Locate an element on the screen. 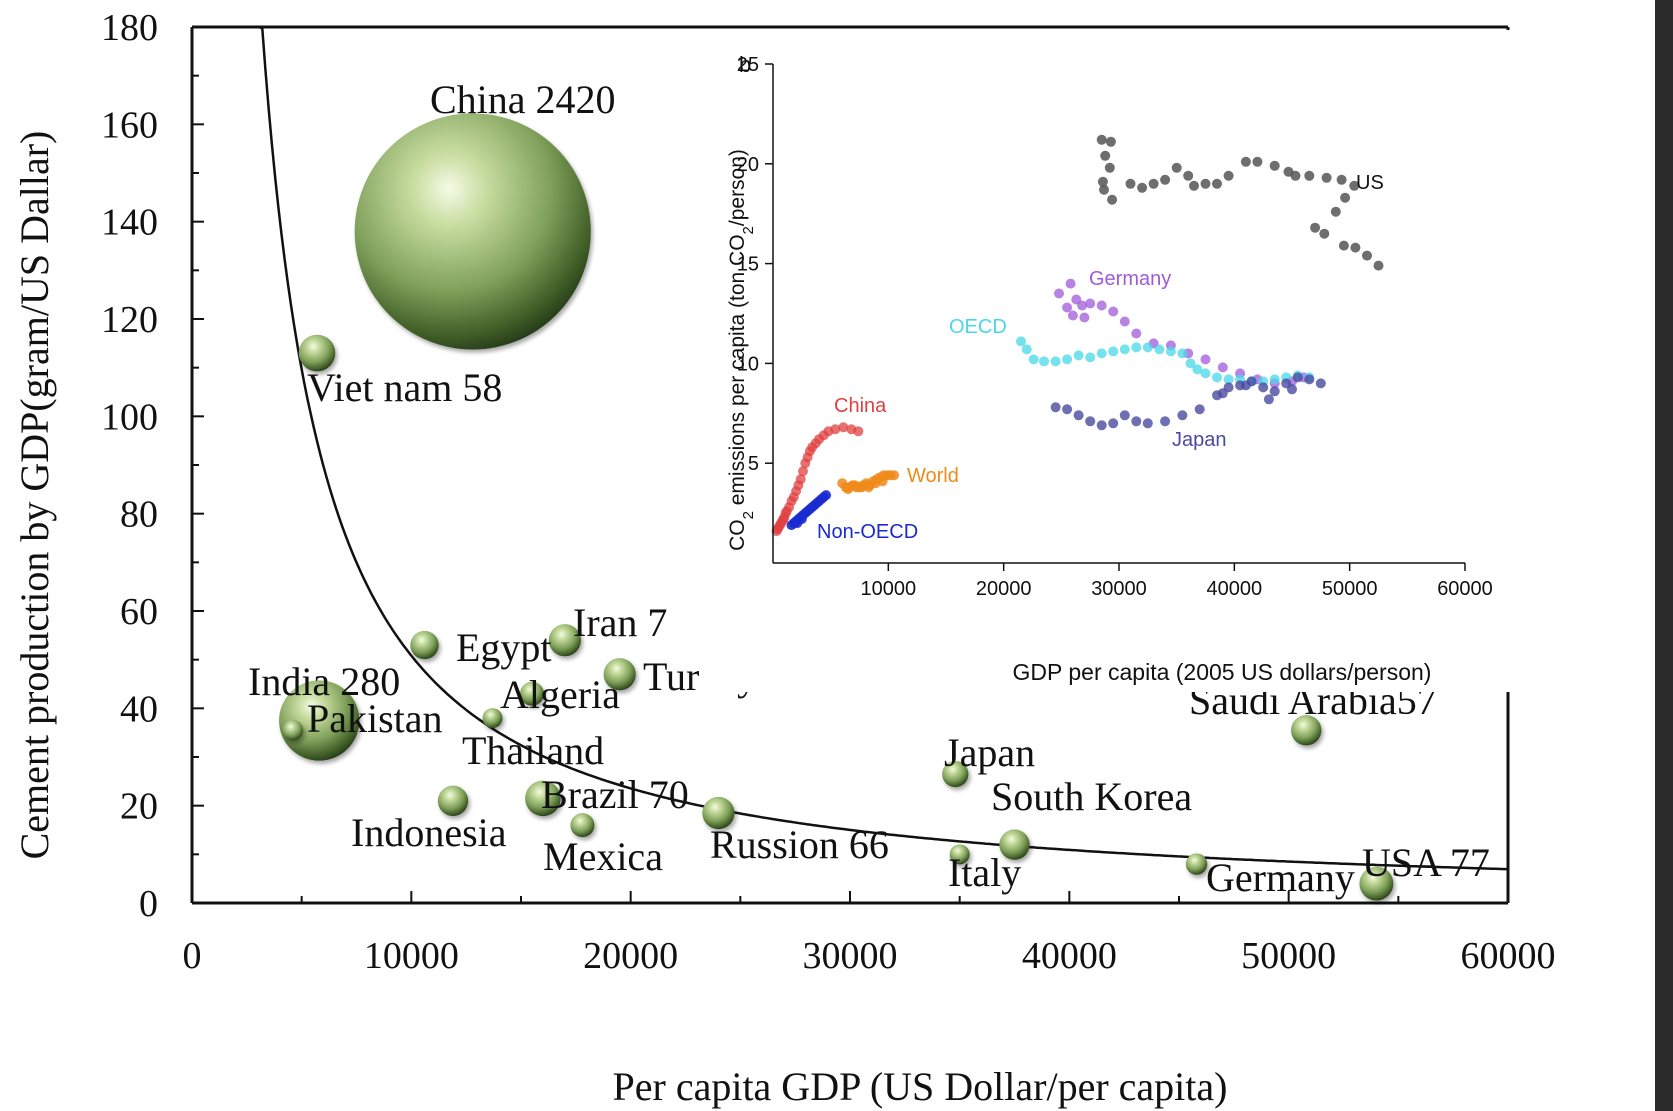 The width and height of the screenshot is (1673, 1111). inset-point-layer is located at coordinates (1077, 335).